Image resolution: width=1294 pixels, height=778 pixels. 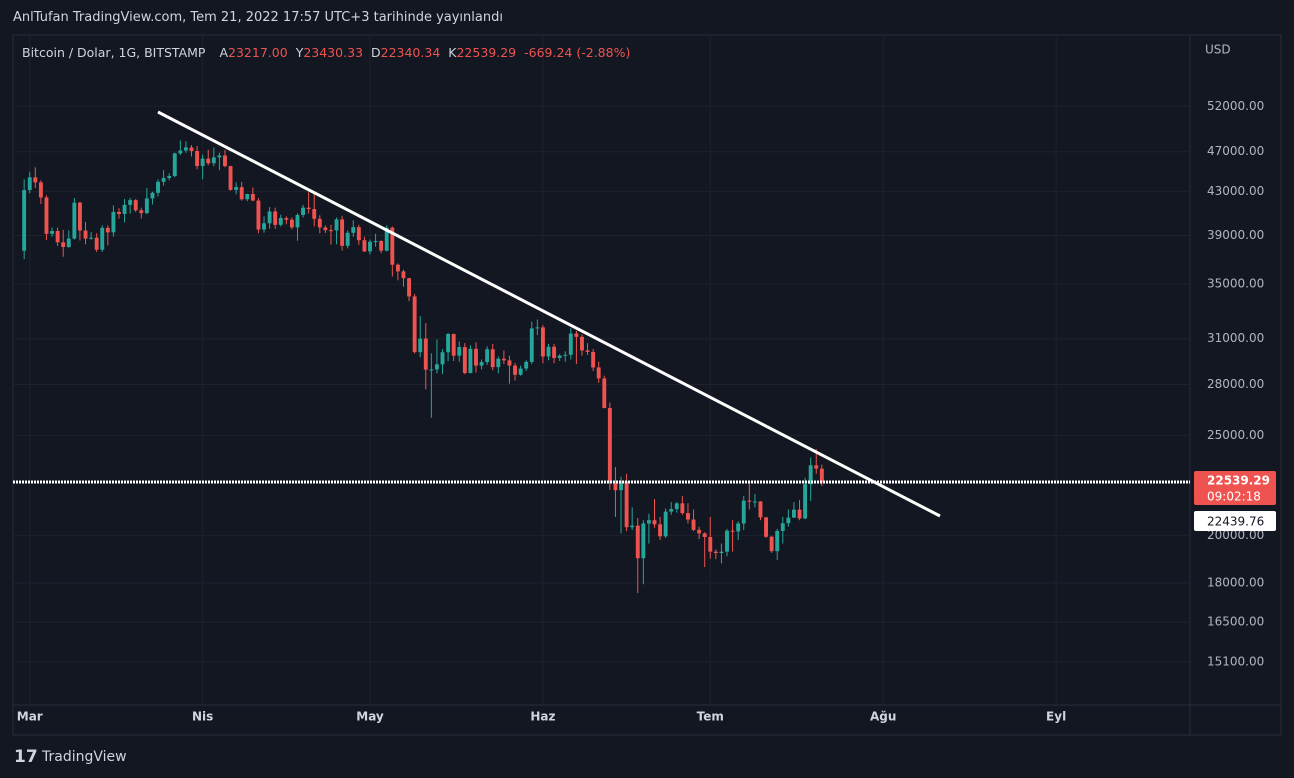 I want to click on legend-value: 23217.00, so click(x=258, y=52).